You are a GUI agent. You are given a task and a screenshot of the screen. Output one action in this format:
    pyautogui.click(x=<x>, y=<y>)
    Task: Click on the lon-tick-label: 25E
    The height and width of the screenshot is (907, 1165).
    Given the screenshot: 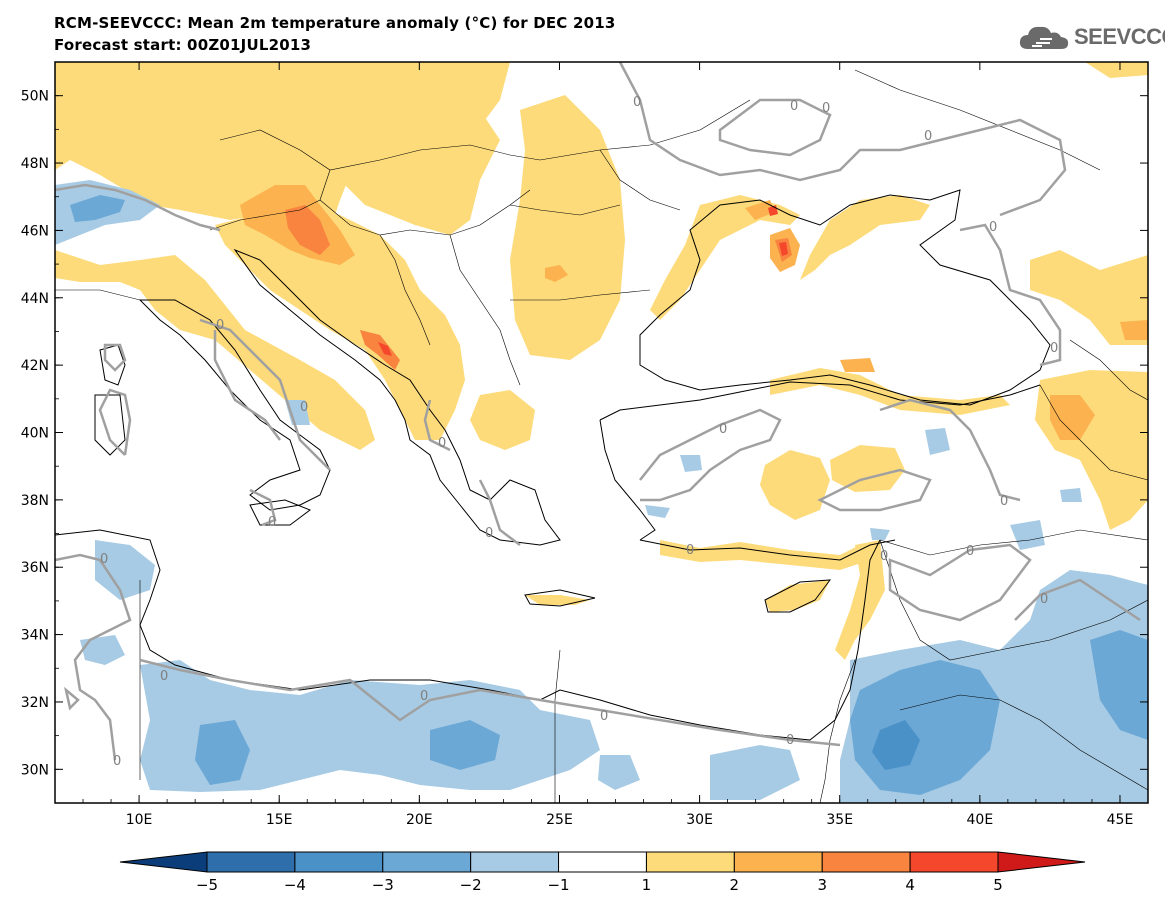 What is the action you would take?
    pyautogui.click(x=559, y=820)
    